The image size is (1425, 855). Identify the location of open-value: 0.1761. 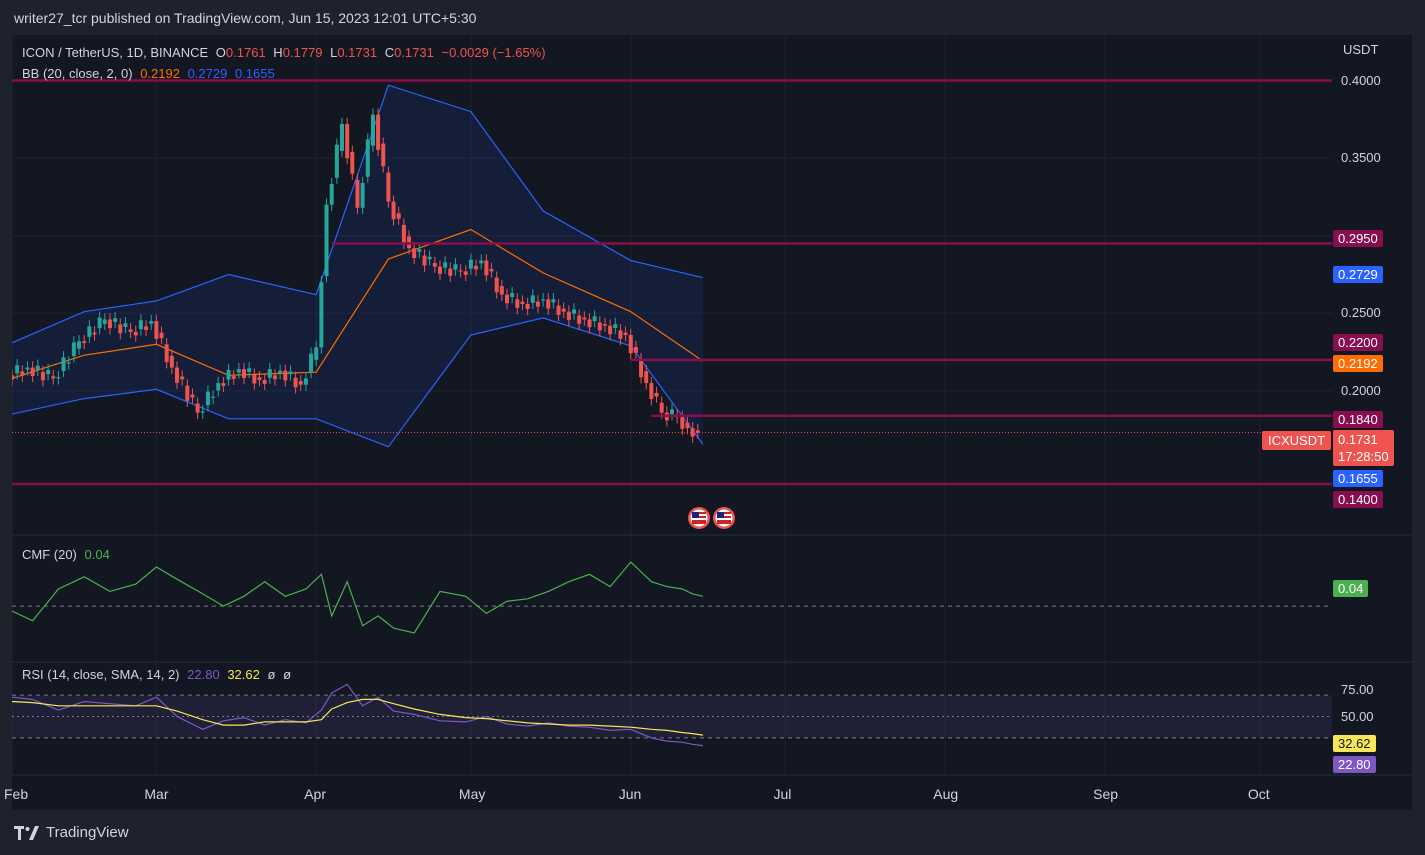
(245, 52).